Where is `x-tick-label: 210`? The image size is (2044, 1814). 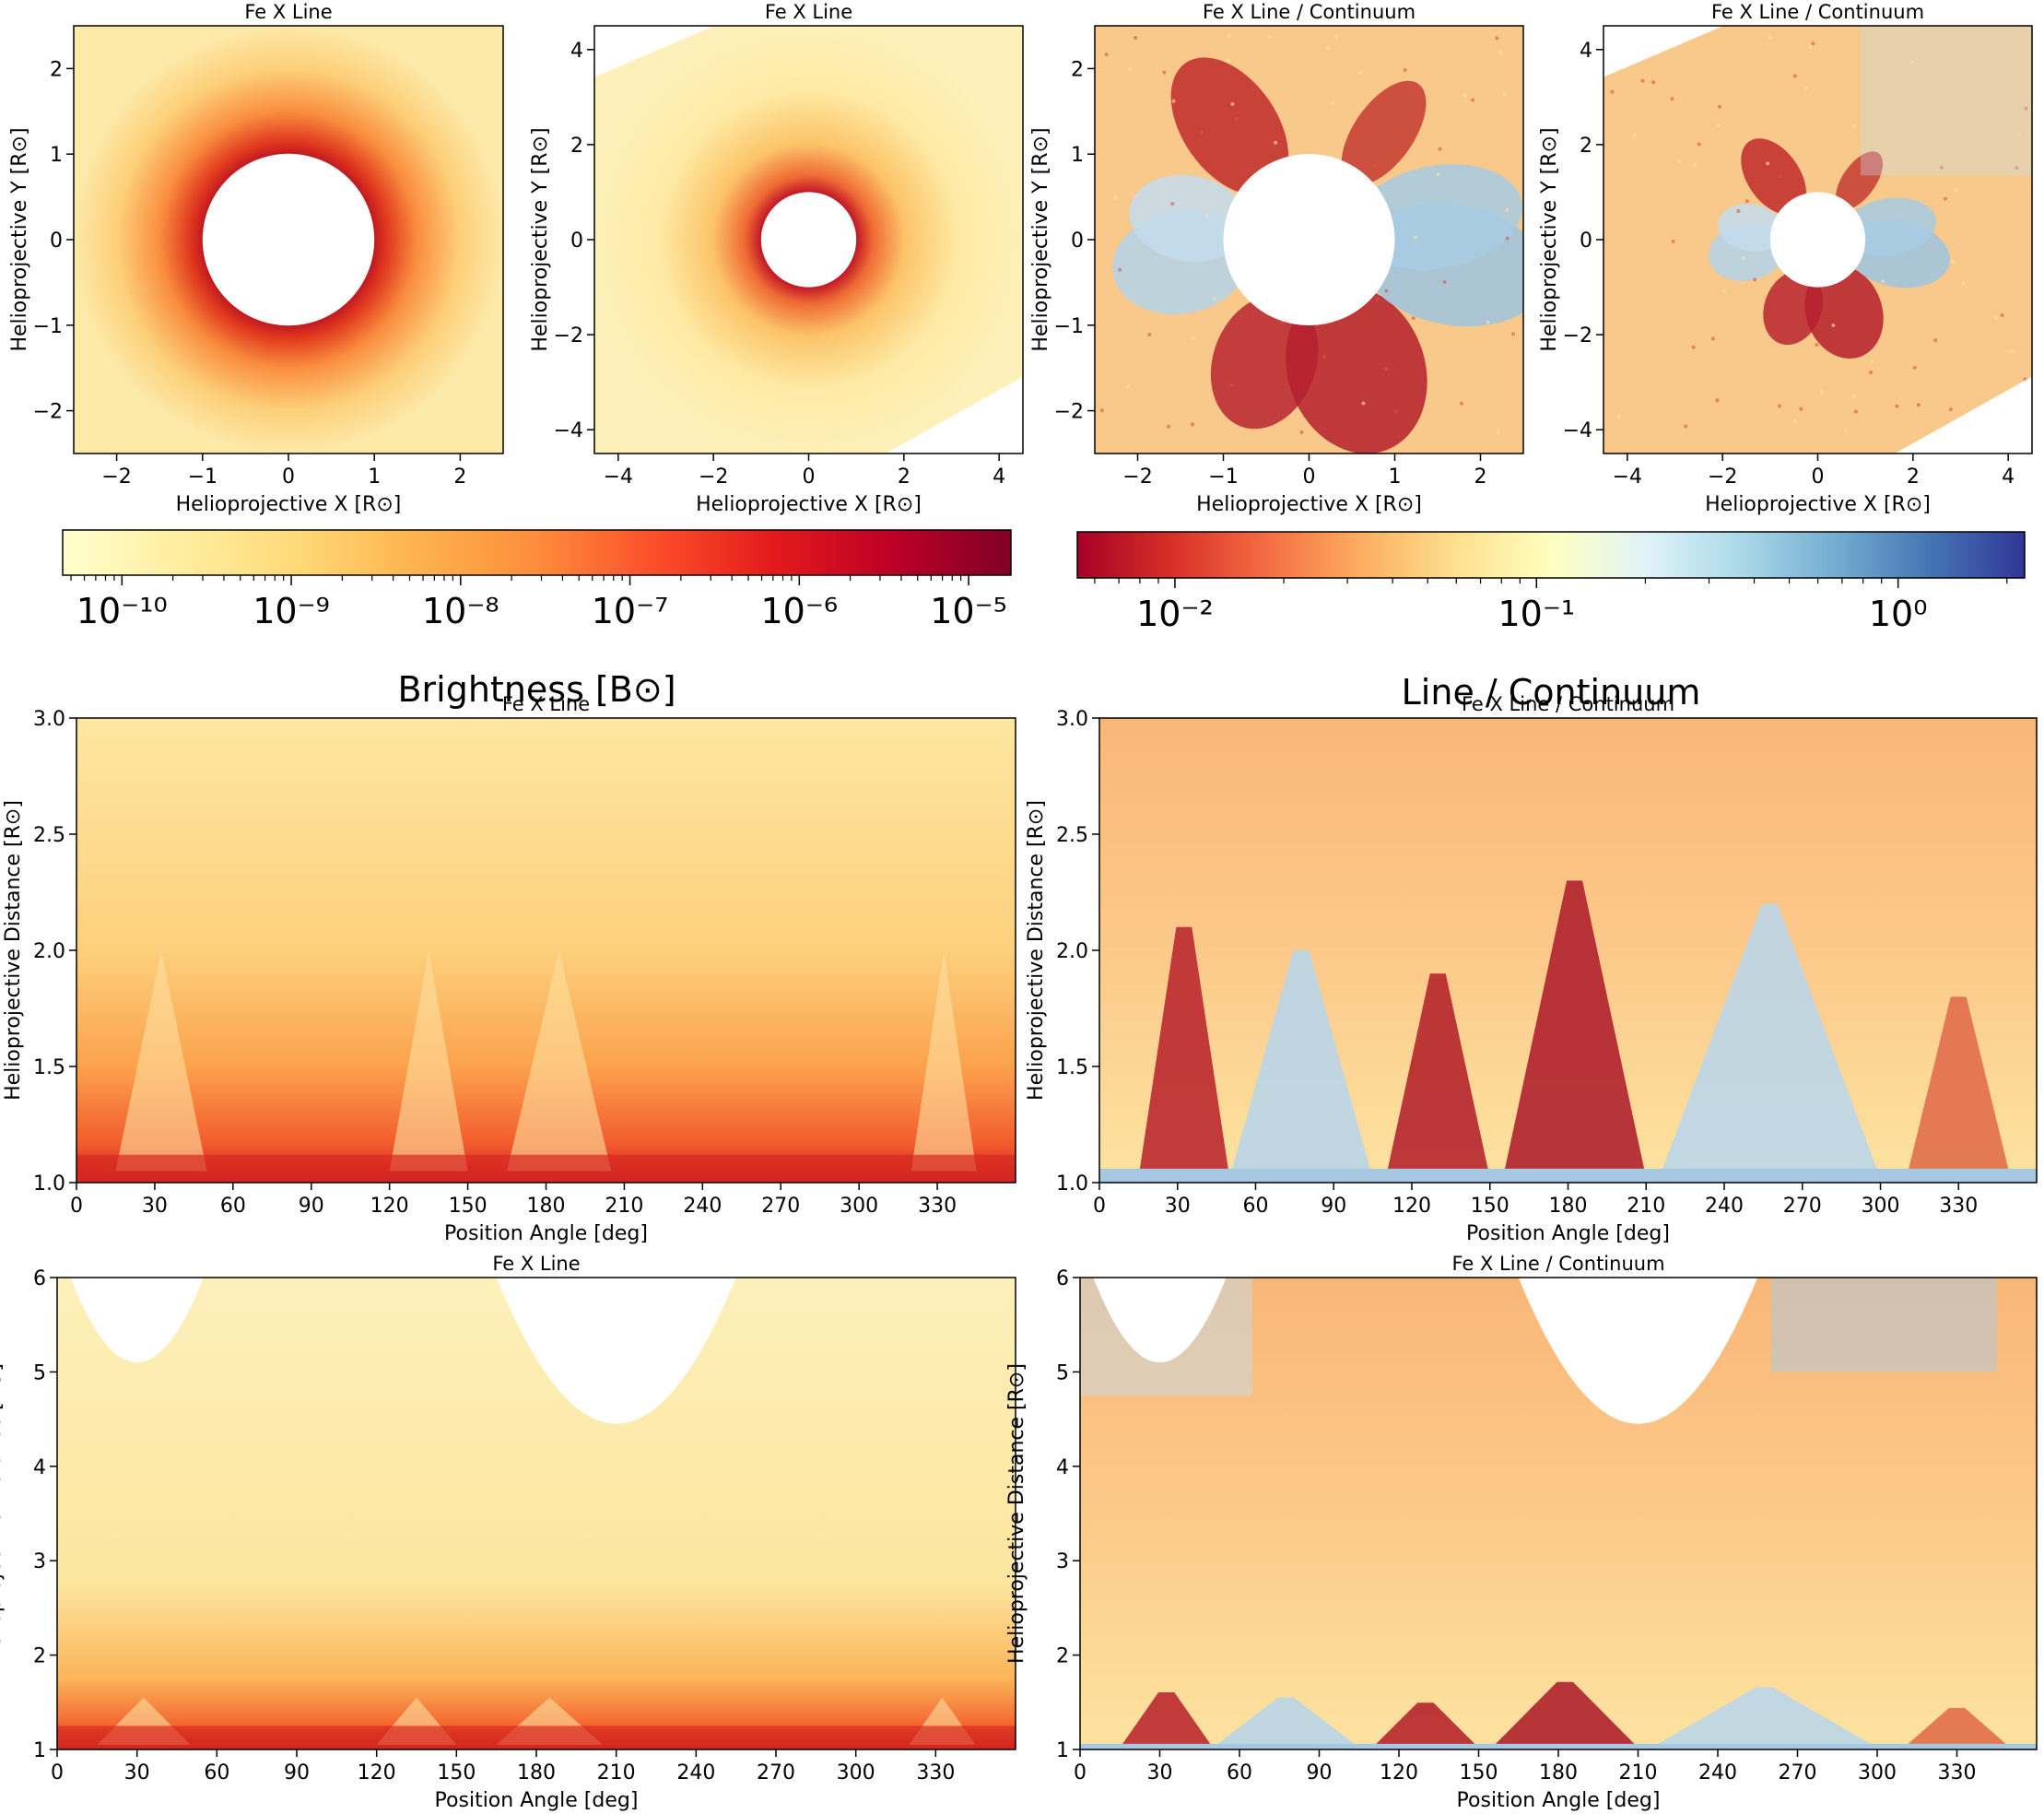 x-tick-label: 210 is located at coordinates (624, 1206).